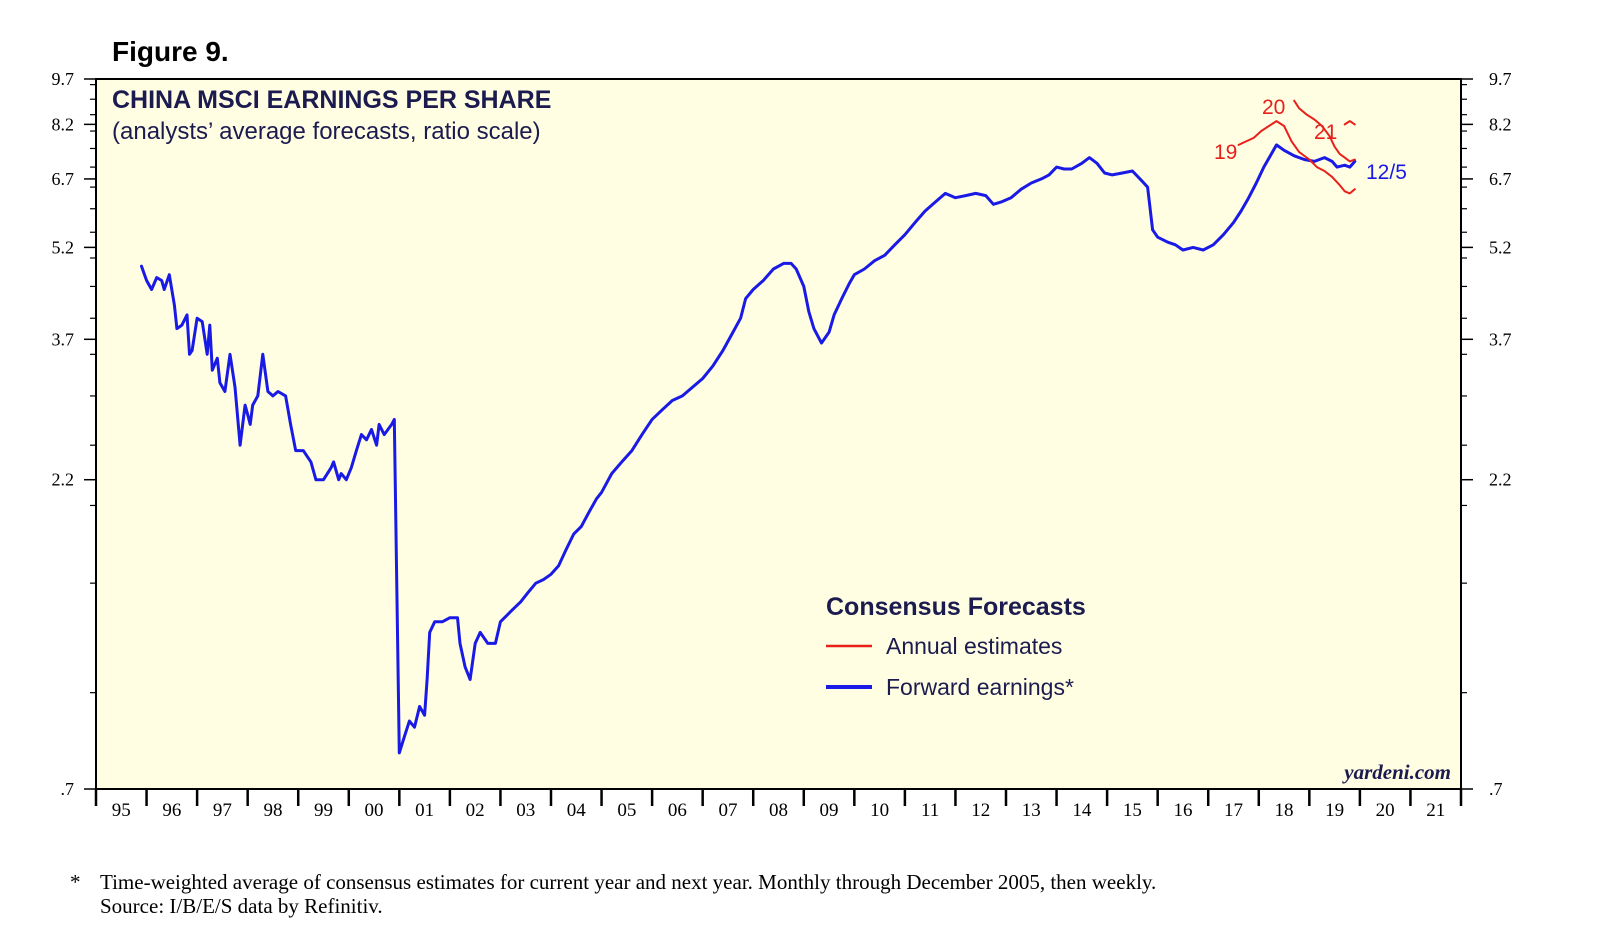  What do you see at coordinates (1182, 810) in the screenshot?
I see `x-tick-label: 16` at bounding box center [1182, 810].